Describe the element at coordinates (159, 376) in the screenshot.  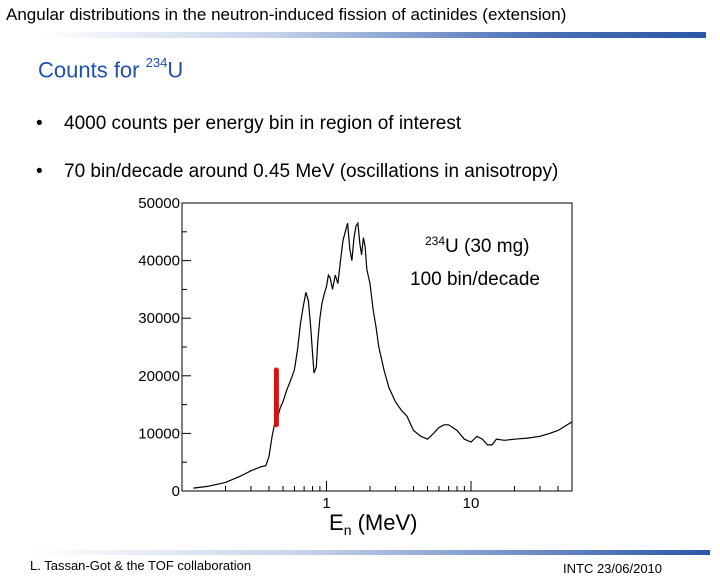
I see `y-tick-label: 20000` at that location.